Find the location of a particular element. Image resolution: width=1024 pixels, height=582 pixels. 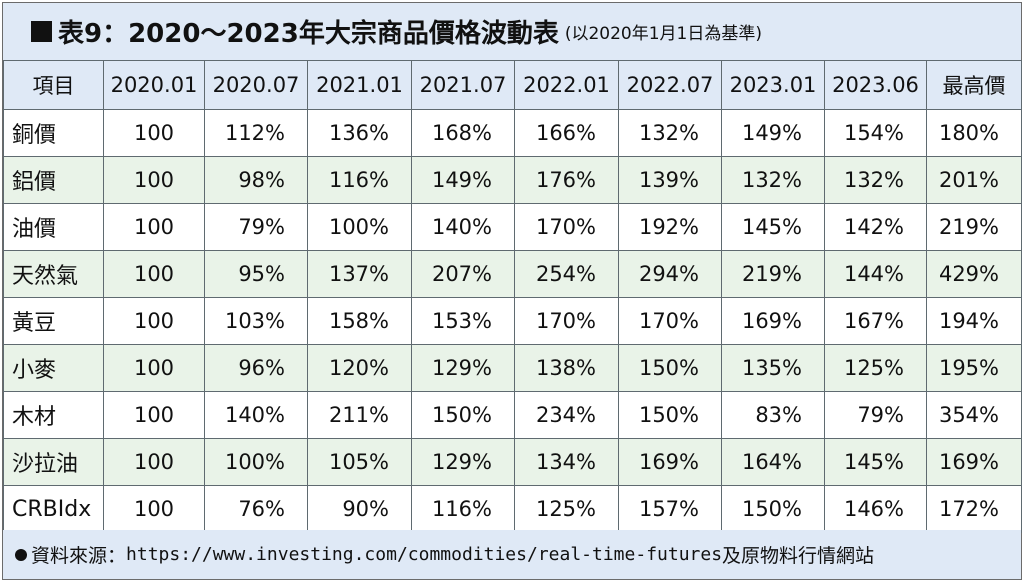

table-cell: 103% is located at coordinates (256, 321).